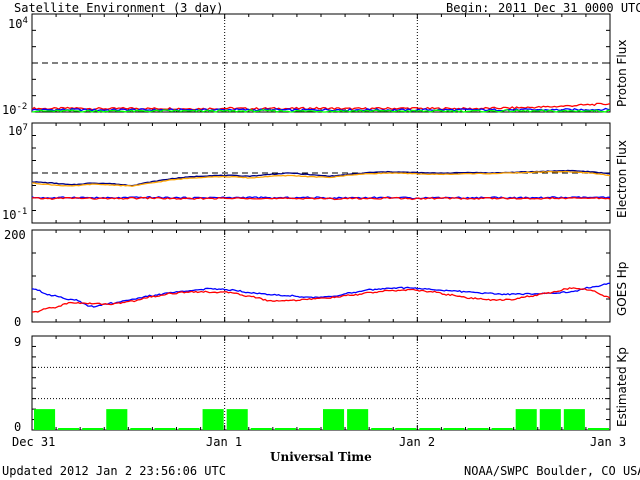 Image resolution: width=640 pixels, height=480 pixels. I want to click on y-tick-electron-bottom: 10-1, so click(15, 214).